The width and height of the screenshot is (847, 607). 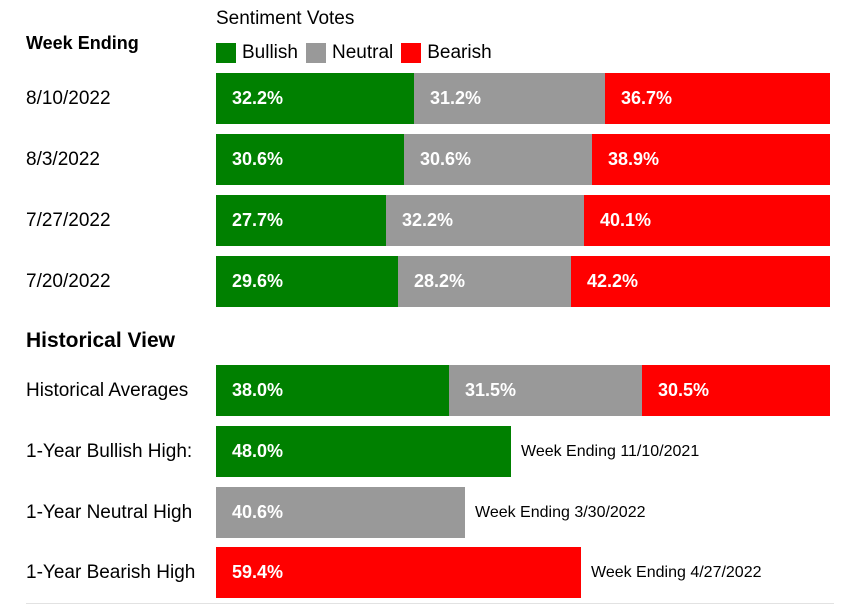 I want to click on bearish-high-segment: 59.4%, so click(x=398, y=572).